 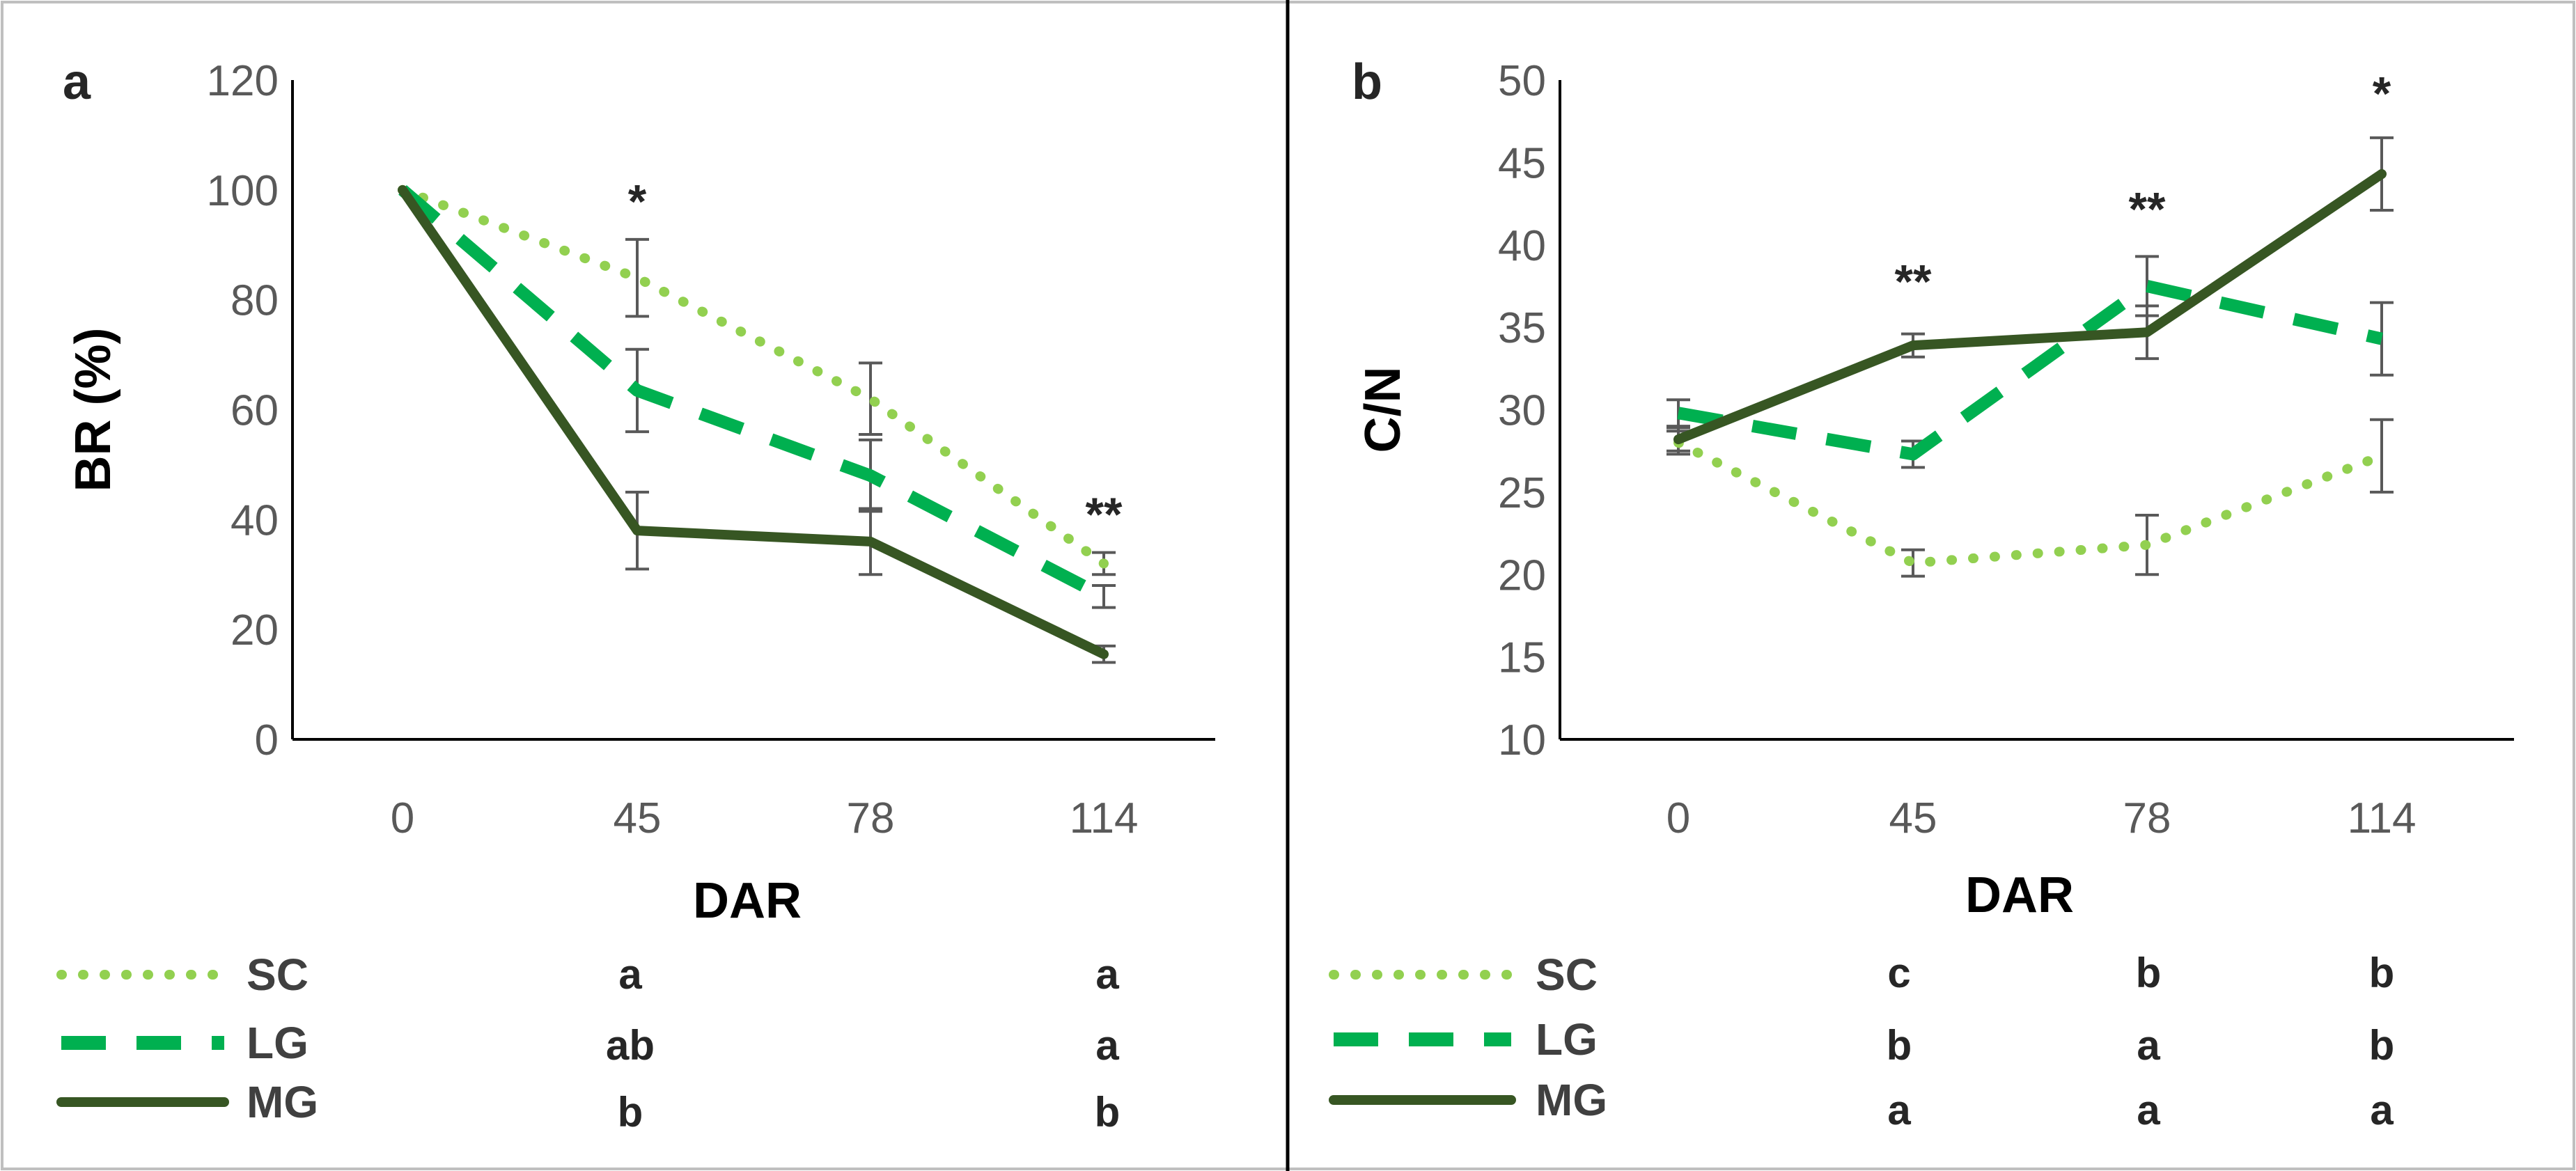 What do you see at coordinates (255, 301) in the screenshot?
I see `y-tick-label: 80` at bounding box center [255, 301].